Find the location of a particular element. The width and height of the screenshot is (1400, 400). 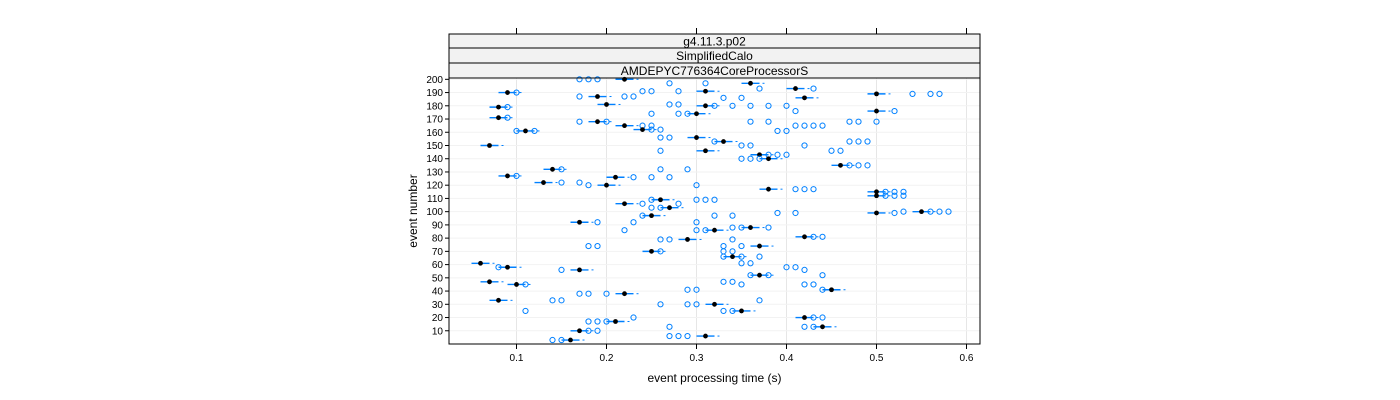

strip-header-2: SimplifiedCalo is located at coordinates (714, 55).